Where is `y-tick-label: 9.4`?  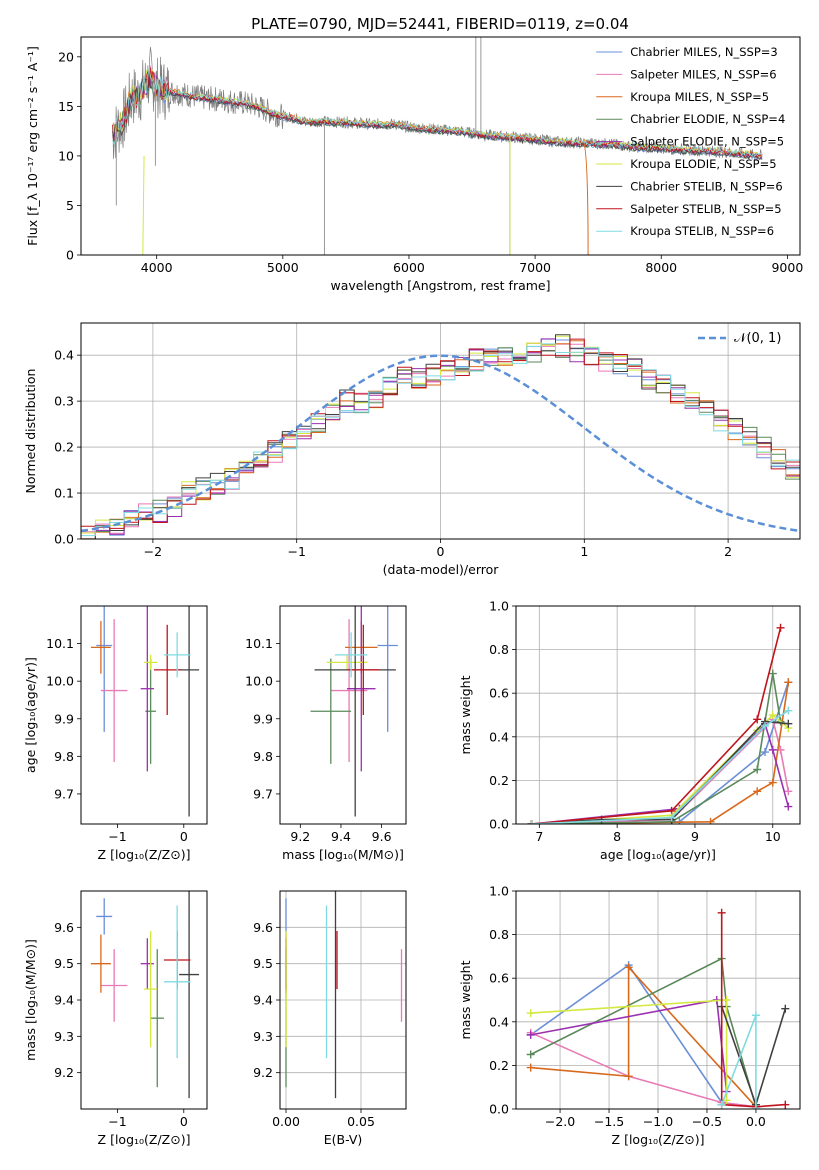
y-tick-label: 9.4 is located at coordinates (263, 1000).